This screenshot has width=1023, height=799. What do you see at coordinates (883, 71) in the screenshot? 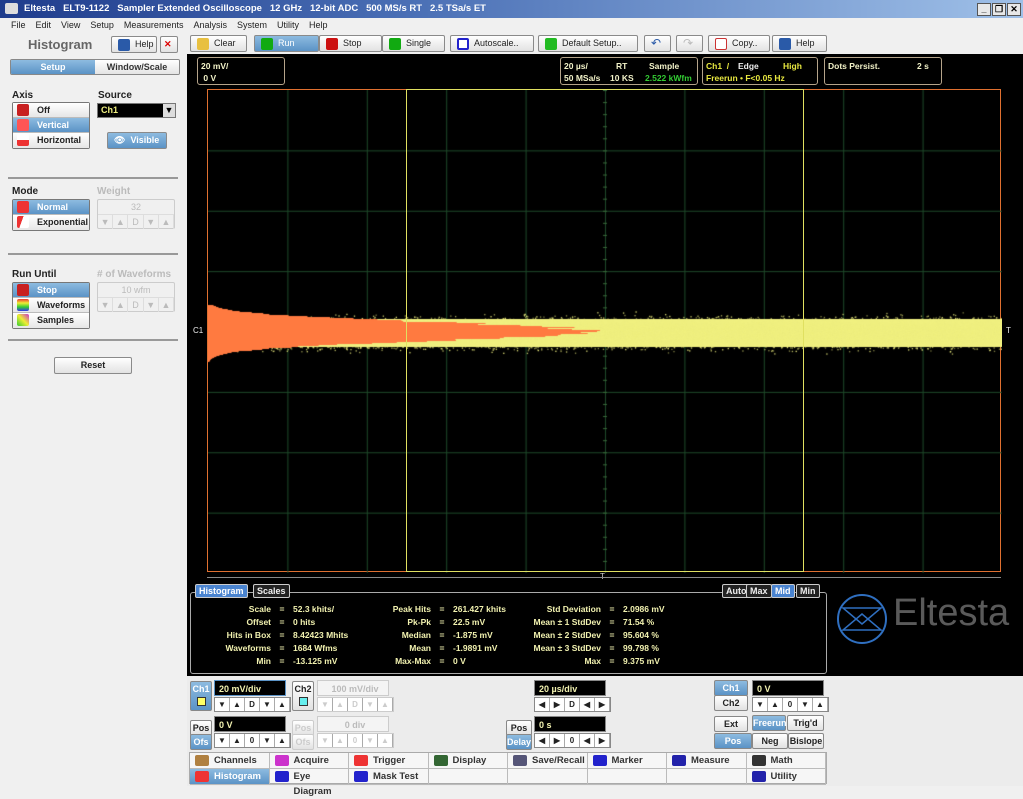
I see `persistence-readout: Dots Persist. 2 s` at bounding box center [883, 71].